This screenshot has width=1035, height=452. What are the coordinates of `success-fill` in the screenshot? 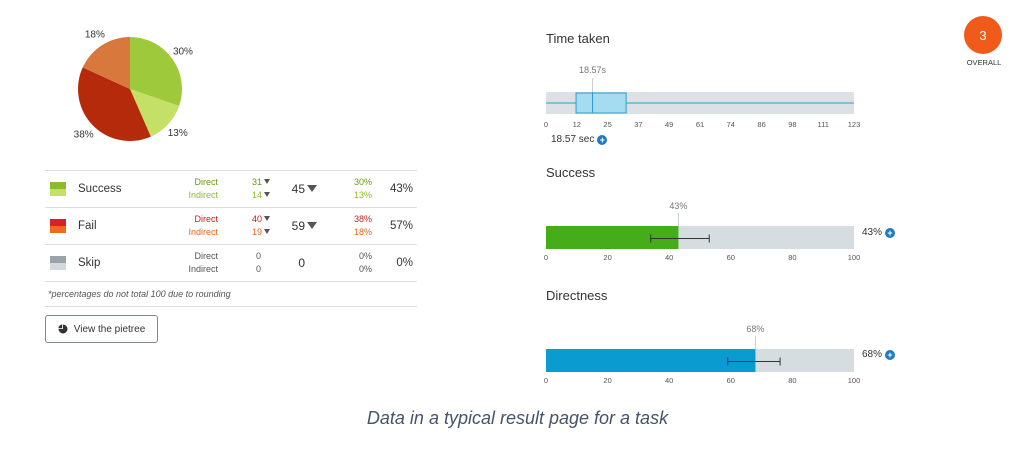 It's located at (612, 237).